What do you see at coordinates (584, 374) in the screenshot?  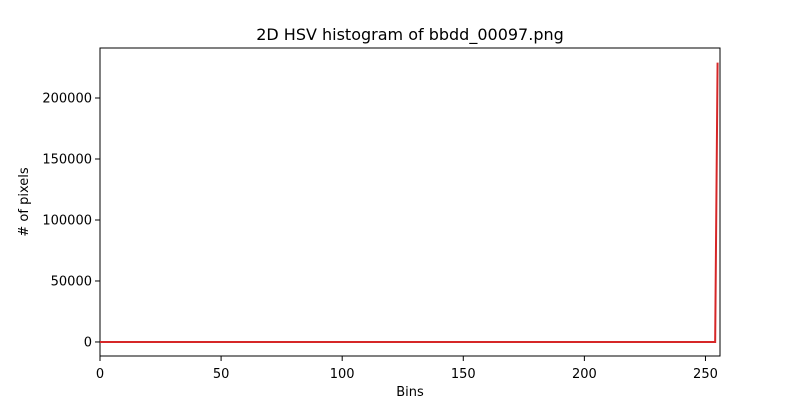 I see `x-tick-label: 200` at bounding box center [584, 374].